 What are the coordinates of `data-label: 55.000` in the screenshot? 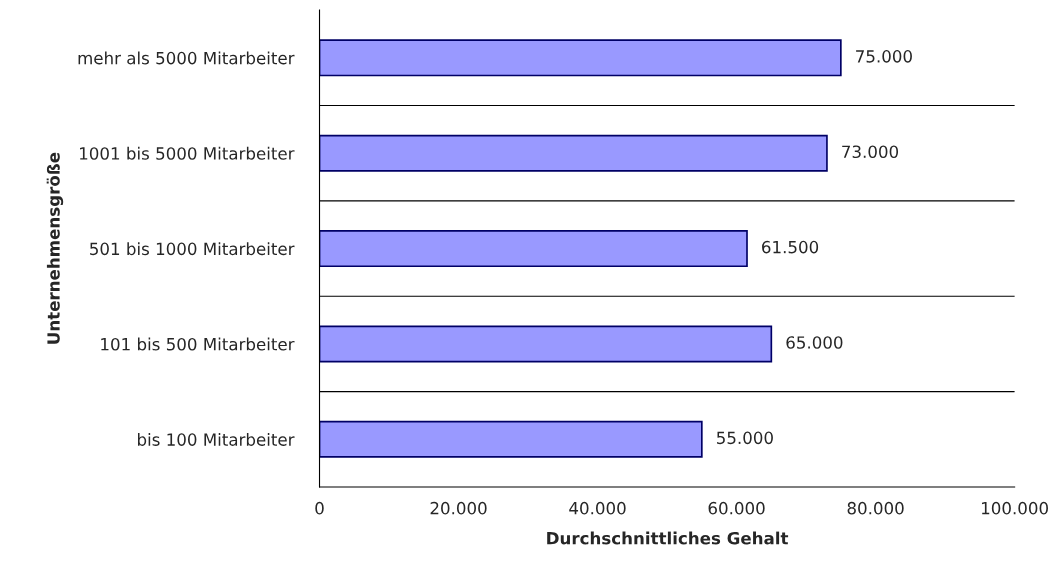 It's located at (745, 438).